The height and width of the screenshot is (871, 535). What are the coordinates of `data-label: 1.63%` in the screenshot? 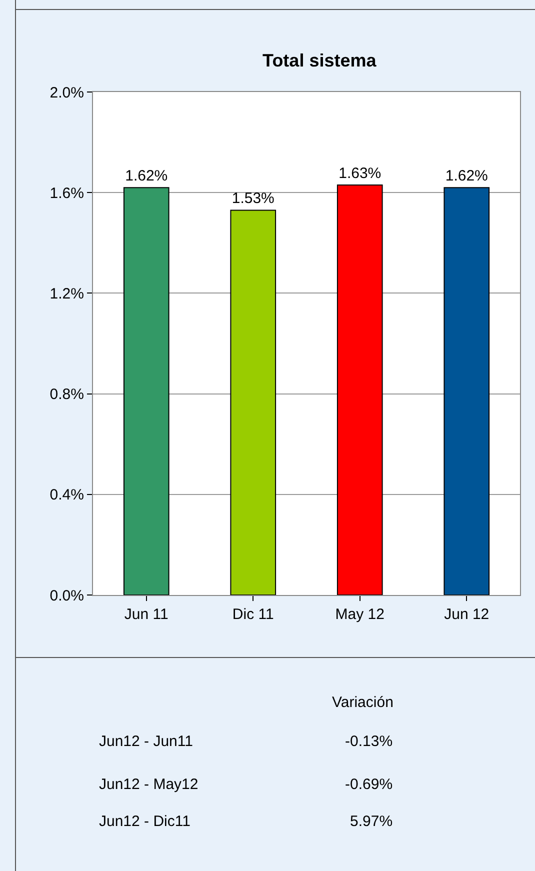 It's located at (360, 173).